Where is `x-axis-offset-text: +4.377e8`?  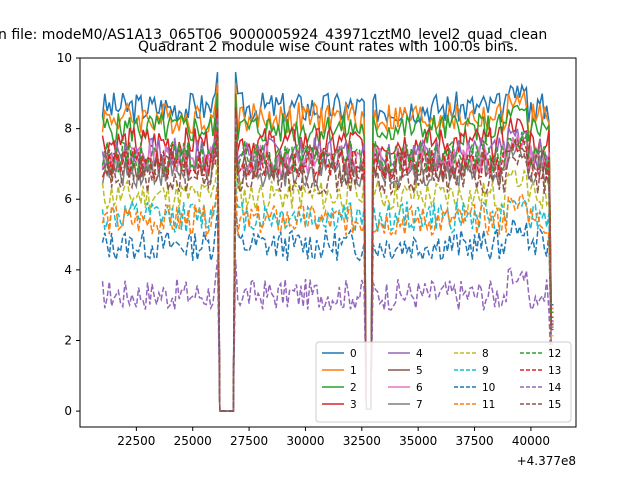
x-axis-offset-text: +4.377e8 is located at coordinates (546, 461).